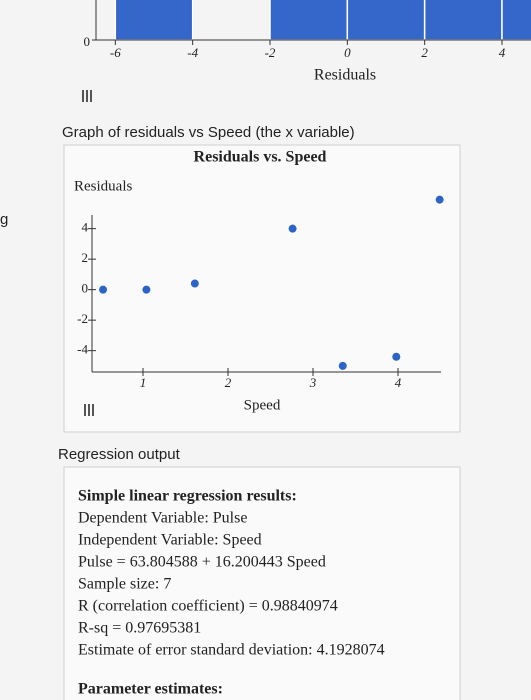  I want to click on output-line: Pulse = 63.804588 + 16.200443 Speed, so click(202, 562).